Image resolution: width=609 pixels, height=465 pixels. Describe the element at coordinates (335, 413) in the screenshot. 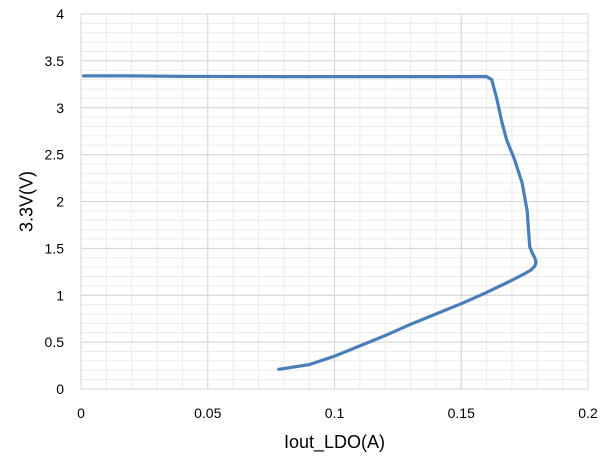

I see `x-tick-label: 0.1` at that location.